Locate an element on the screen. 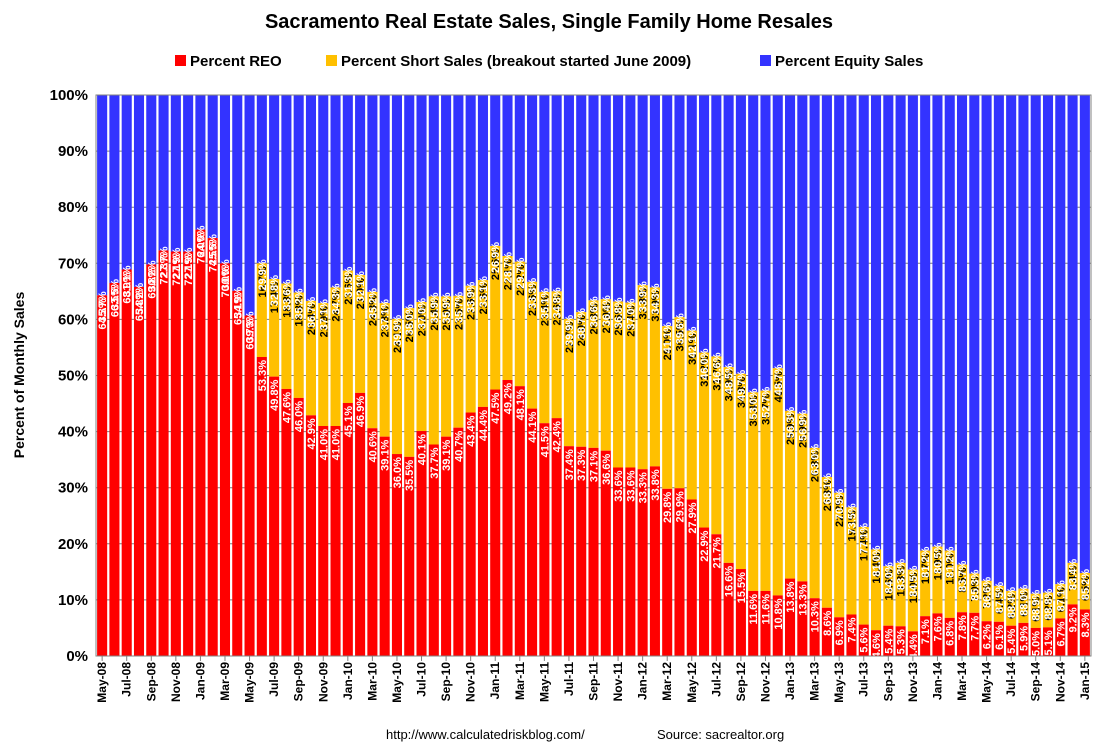 This screenshot has width=1098, height=752. y-tick-label: 100% is located at coordinates (69, 95).